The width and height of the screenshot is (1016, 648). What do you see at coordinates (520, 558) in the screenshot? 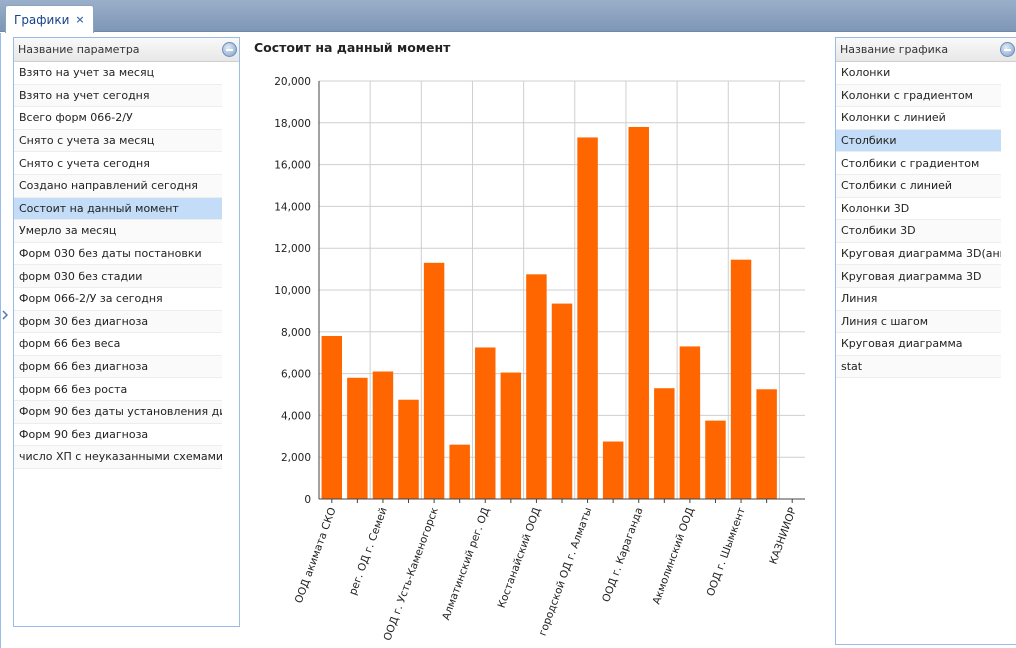
I see `x-tick-label: Костанайский ООД` at bounding box center [520, 558].